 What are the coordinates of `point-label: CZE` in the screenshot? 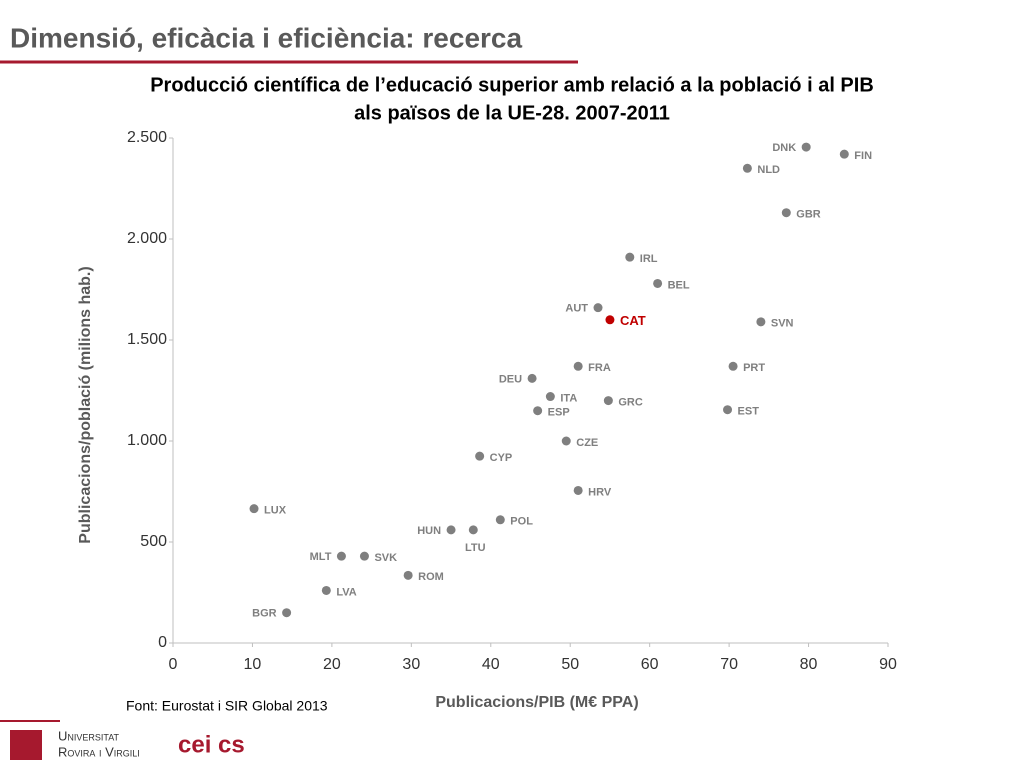 It's located at (587, 443).